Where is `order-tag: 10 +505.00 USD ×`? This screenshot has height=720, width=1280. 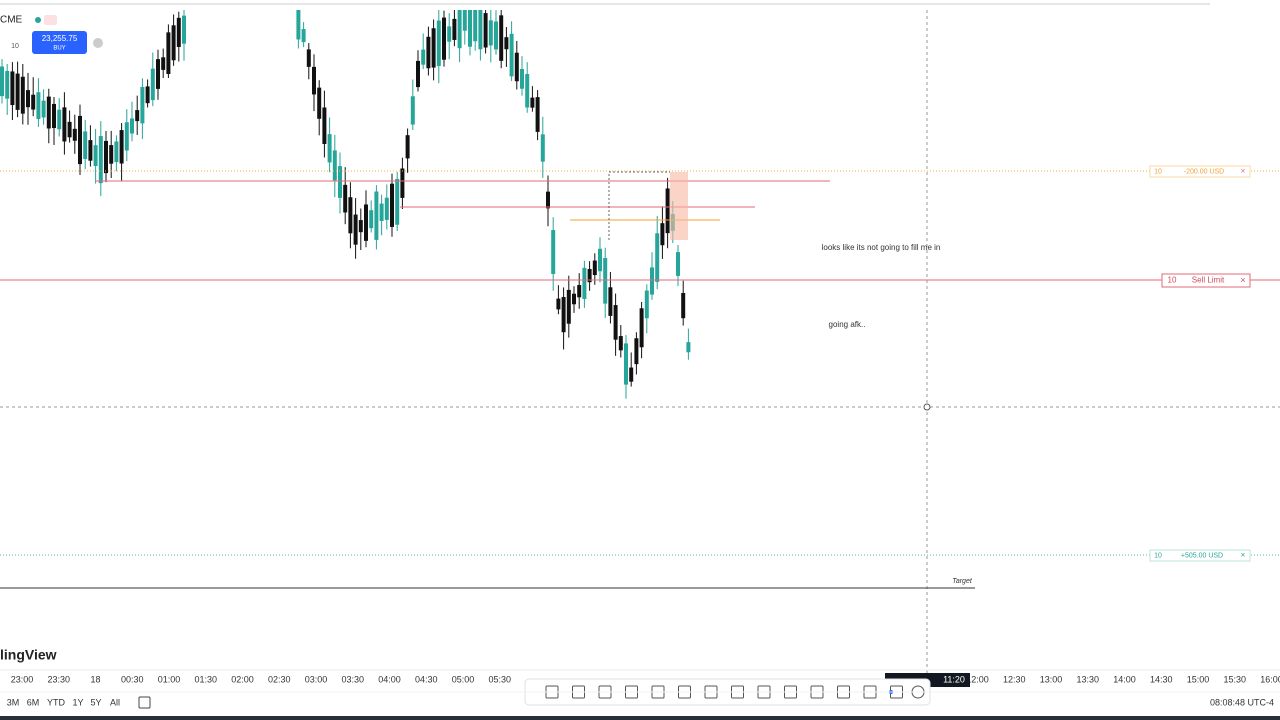 order-tag: 10 +505.00 USD × is located at coordinates (1200, 555).